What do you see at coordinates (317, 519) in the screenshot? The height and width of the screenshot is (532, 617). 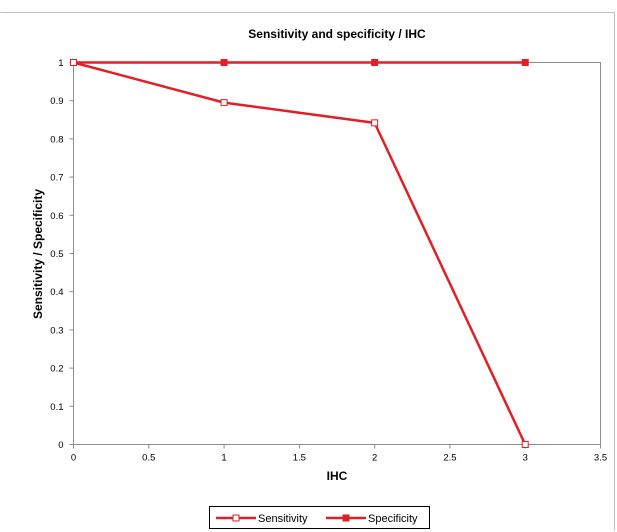 I see `legend-items: Sensitivity Specificity` at bounding box center [317, 519].